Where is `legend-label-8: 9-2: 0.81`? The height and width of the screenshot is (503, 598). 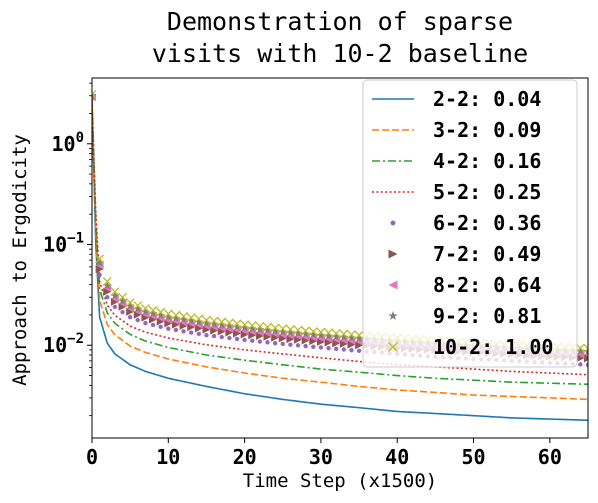 legend-label-8: 9-2: 0.81 is located at coordinates (487, 316).